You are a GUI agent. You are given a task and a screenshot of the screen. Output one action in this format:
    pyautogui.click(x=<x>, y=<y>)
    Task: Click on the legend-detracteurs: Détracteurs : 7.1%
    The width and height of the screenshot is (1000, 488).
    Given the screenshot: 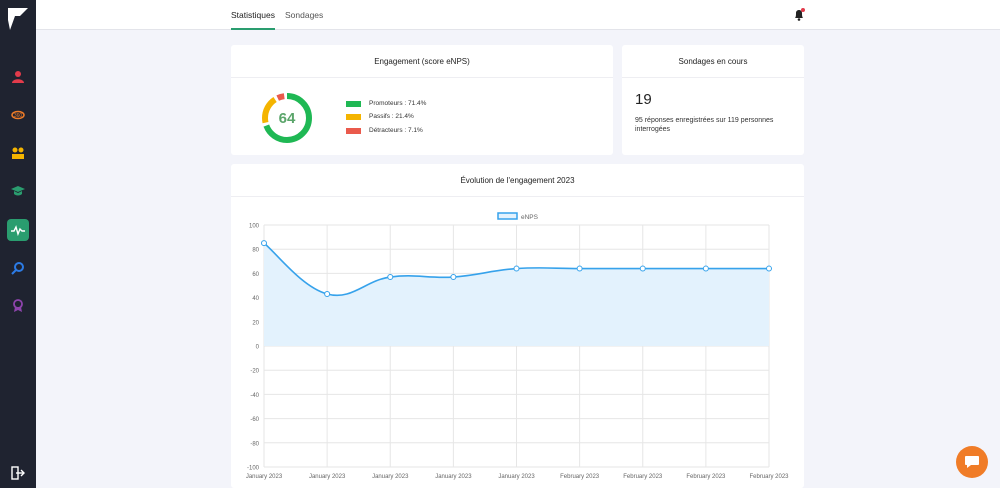 What is the action you would take?
    pyautogui.click(x=384, y=130)
    